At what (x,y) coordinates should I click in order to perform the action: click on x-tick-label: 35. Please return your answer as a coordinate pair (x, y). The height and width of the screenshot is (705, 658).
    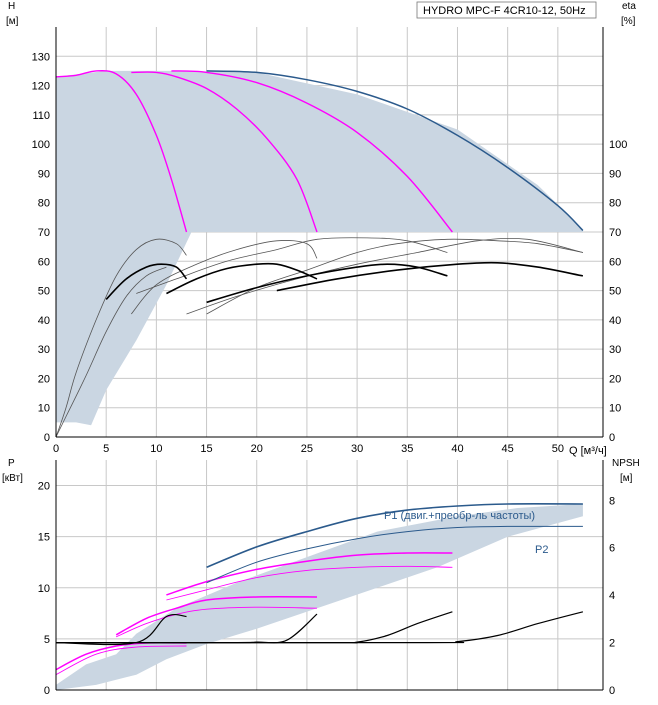
    Looking at the image, I should click on (407, 449).